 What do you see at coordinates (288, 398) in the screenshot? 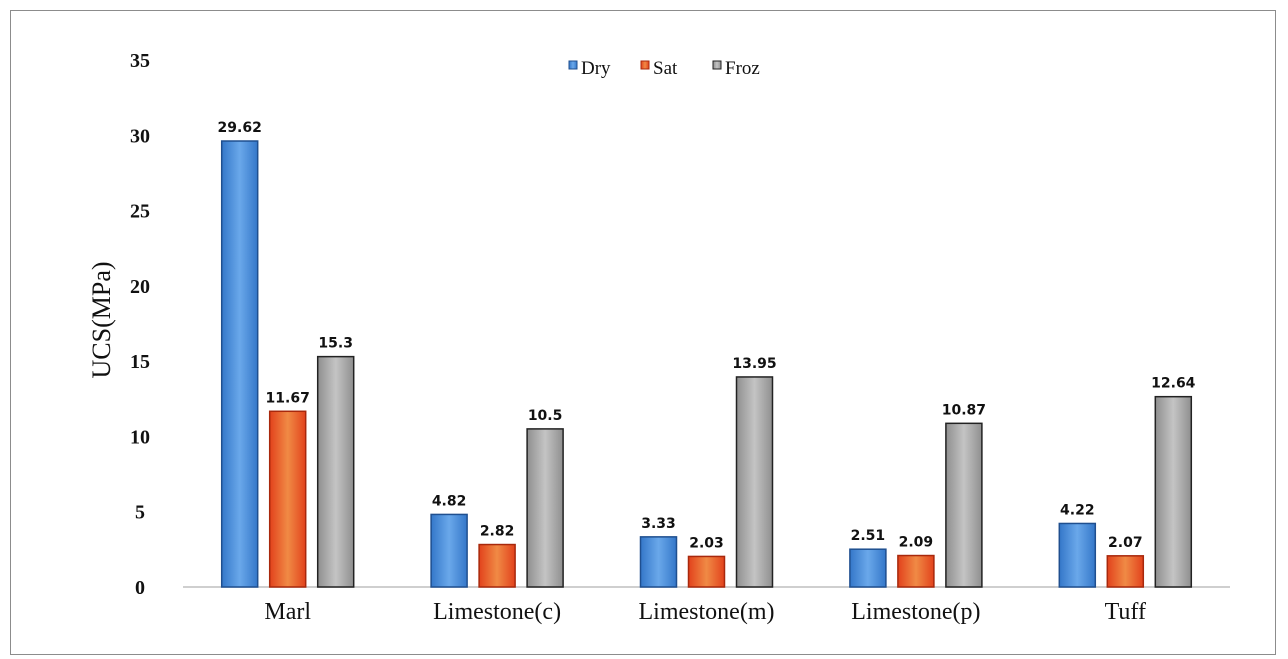
I see `data-label: 11.67` at bounding box center [288, 398].